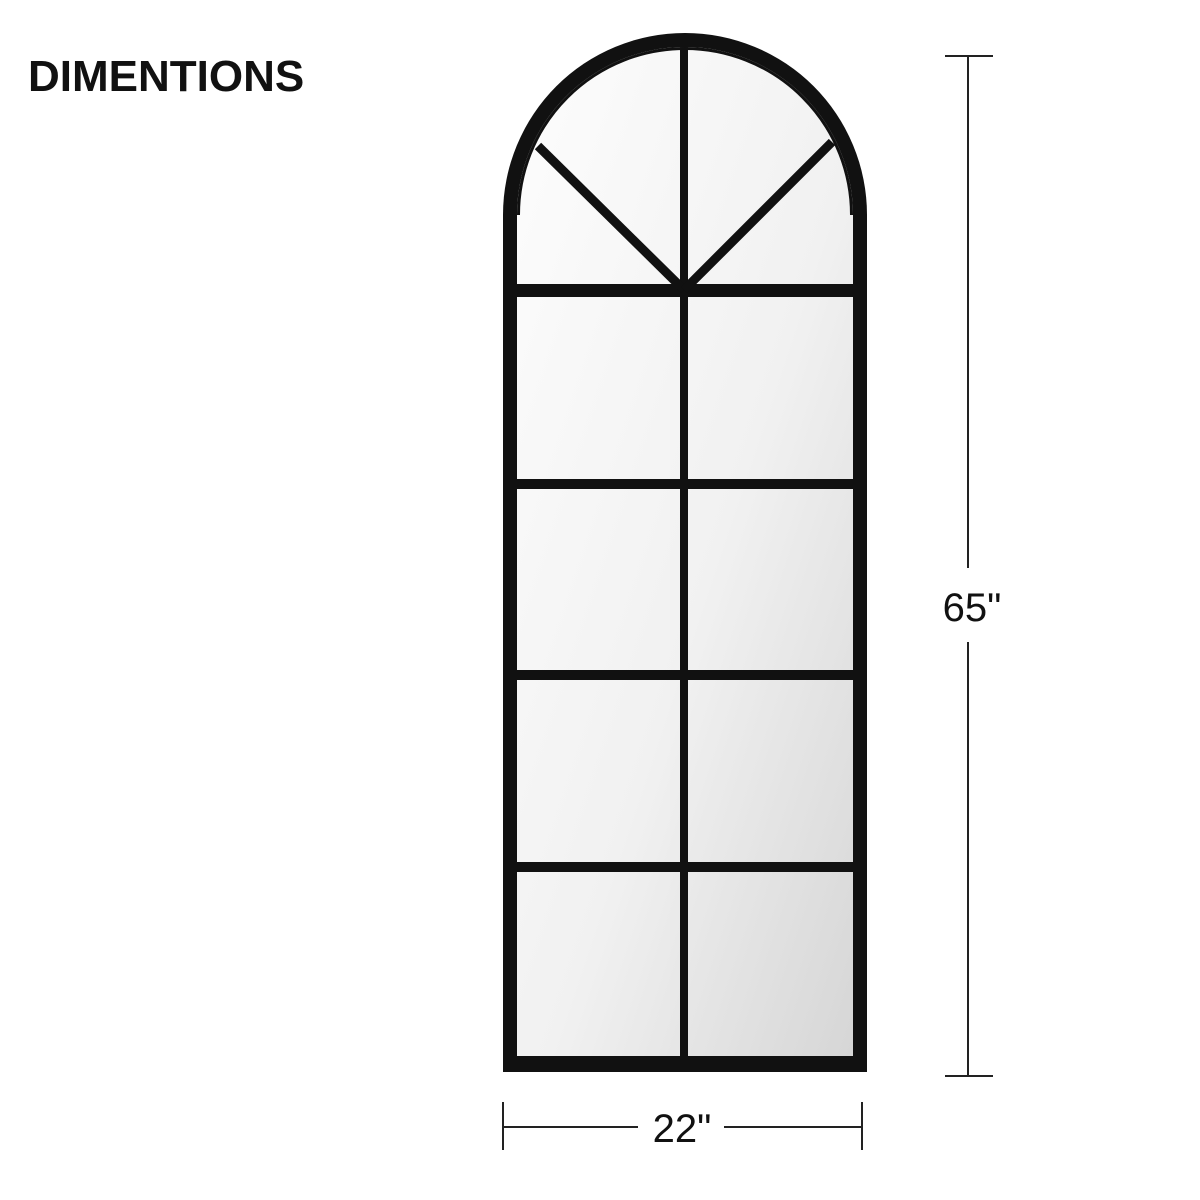  Describe the element at coordinates (682, 1129) in the screenshot. I see `width-label: 22"` at that location.